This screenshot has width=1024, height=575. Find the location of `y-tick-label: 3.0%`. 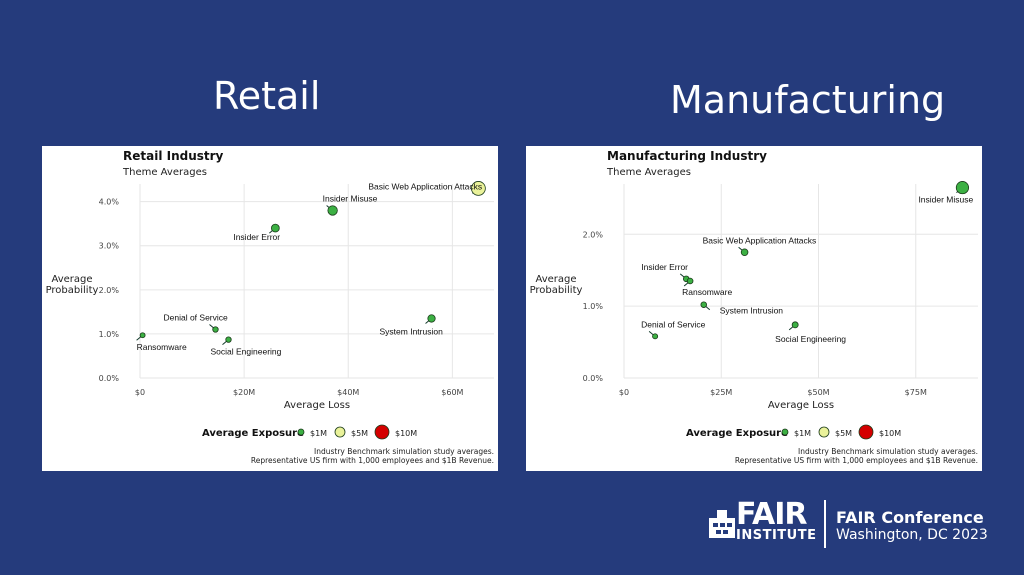

y-tick-label: 3.0% is located at coordinates (109, 246).